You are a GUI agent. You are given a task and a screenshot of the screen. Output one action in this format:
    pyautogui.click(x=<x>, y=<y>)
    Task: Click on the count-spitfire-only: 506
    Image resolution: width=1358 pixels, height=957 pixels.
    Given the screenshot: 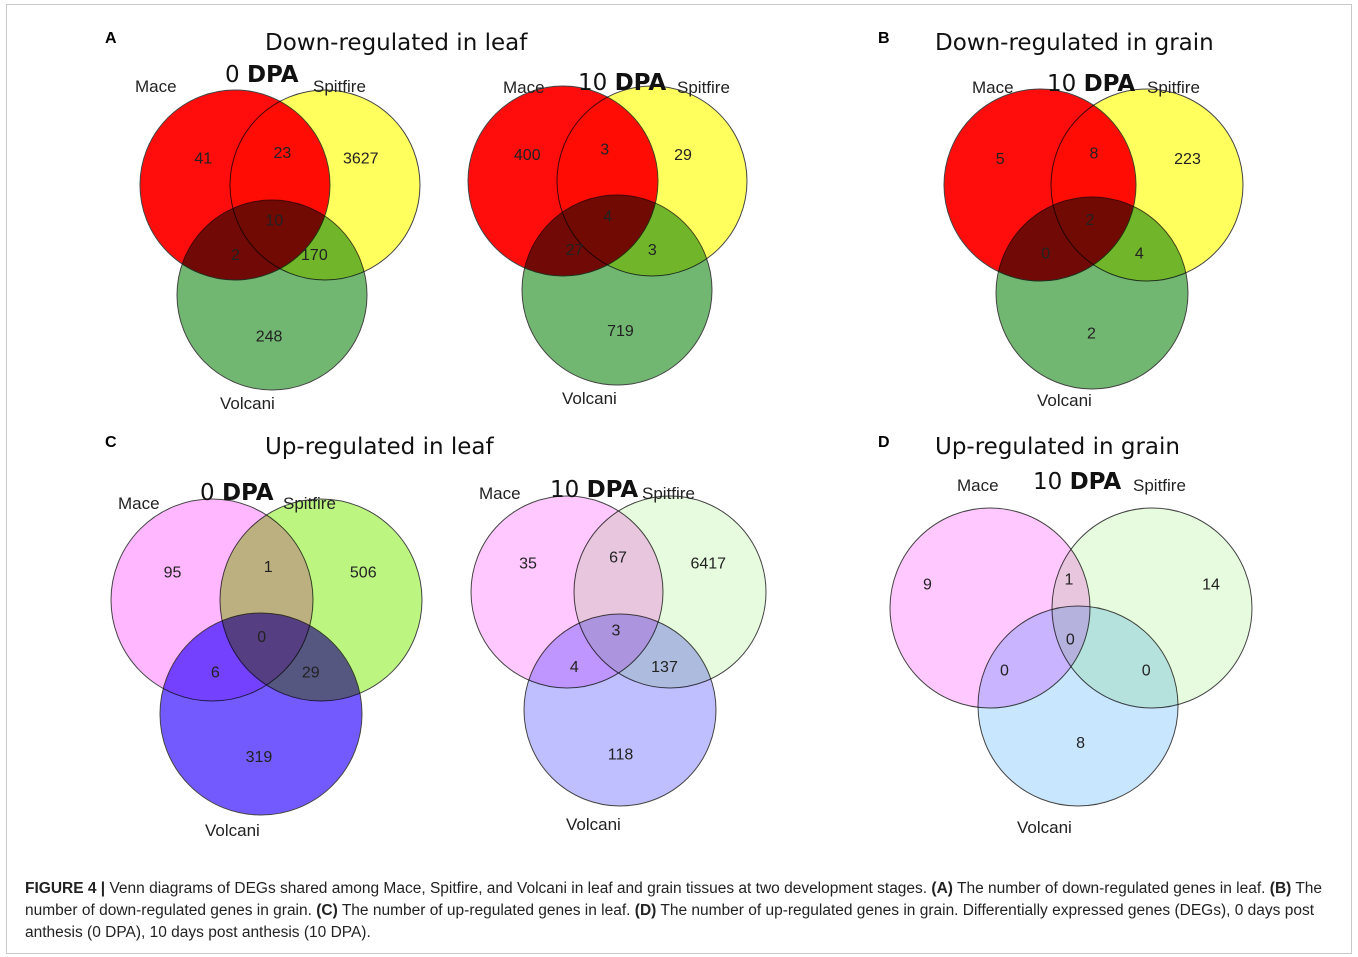 What is the action you would take?
    pyautogui.click(x=363, y=573)
    